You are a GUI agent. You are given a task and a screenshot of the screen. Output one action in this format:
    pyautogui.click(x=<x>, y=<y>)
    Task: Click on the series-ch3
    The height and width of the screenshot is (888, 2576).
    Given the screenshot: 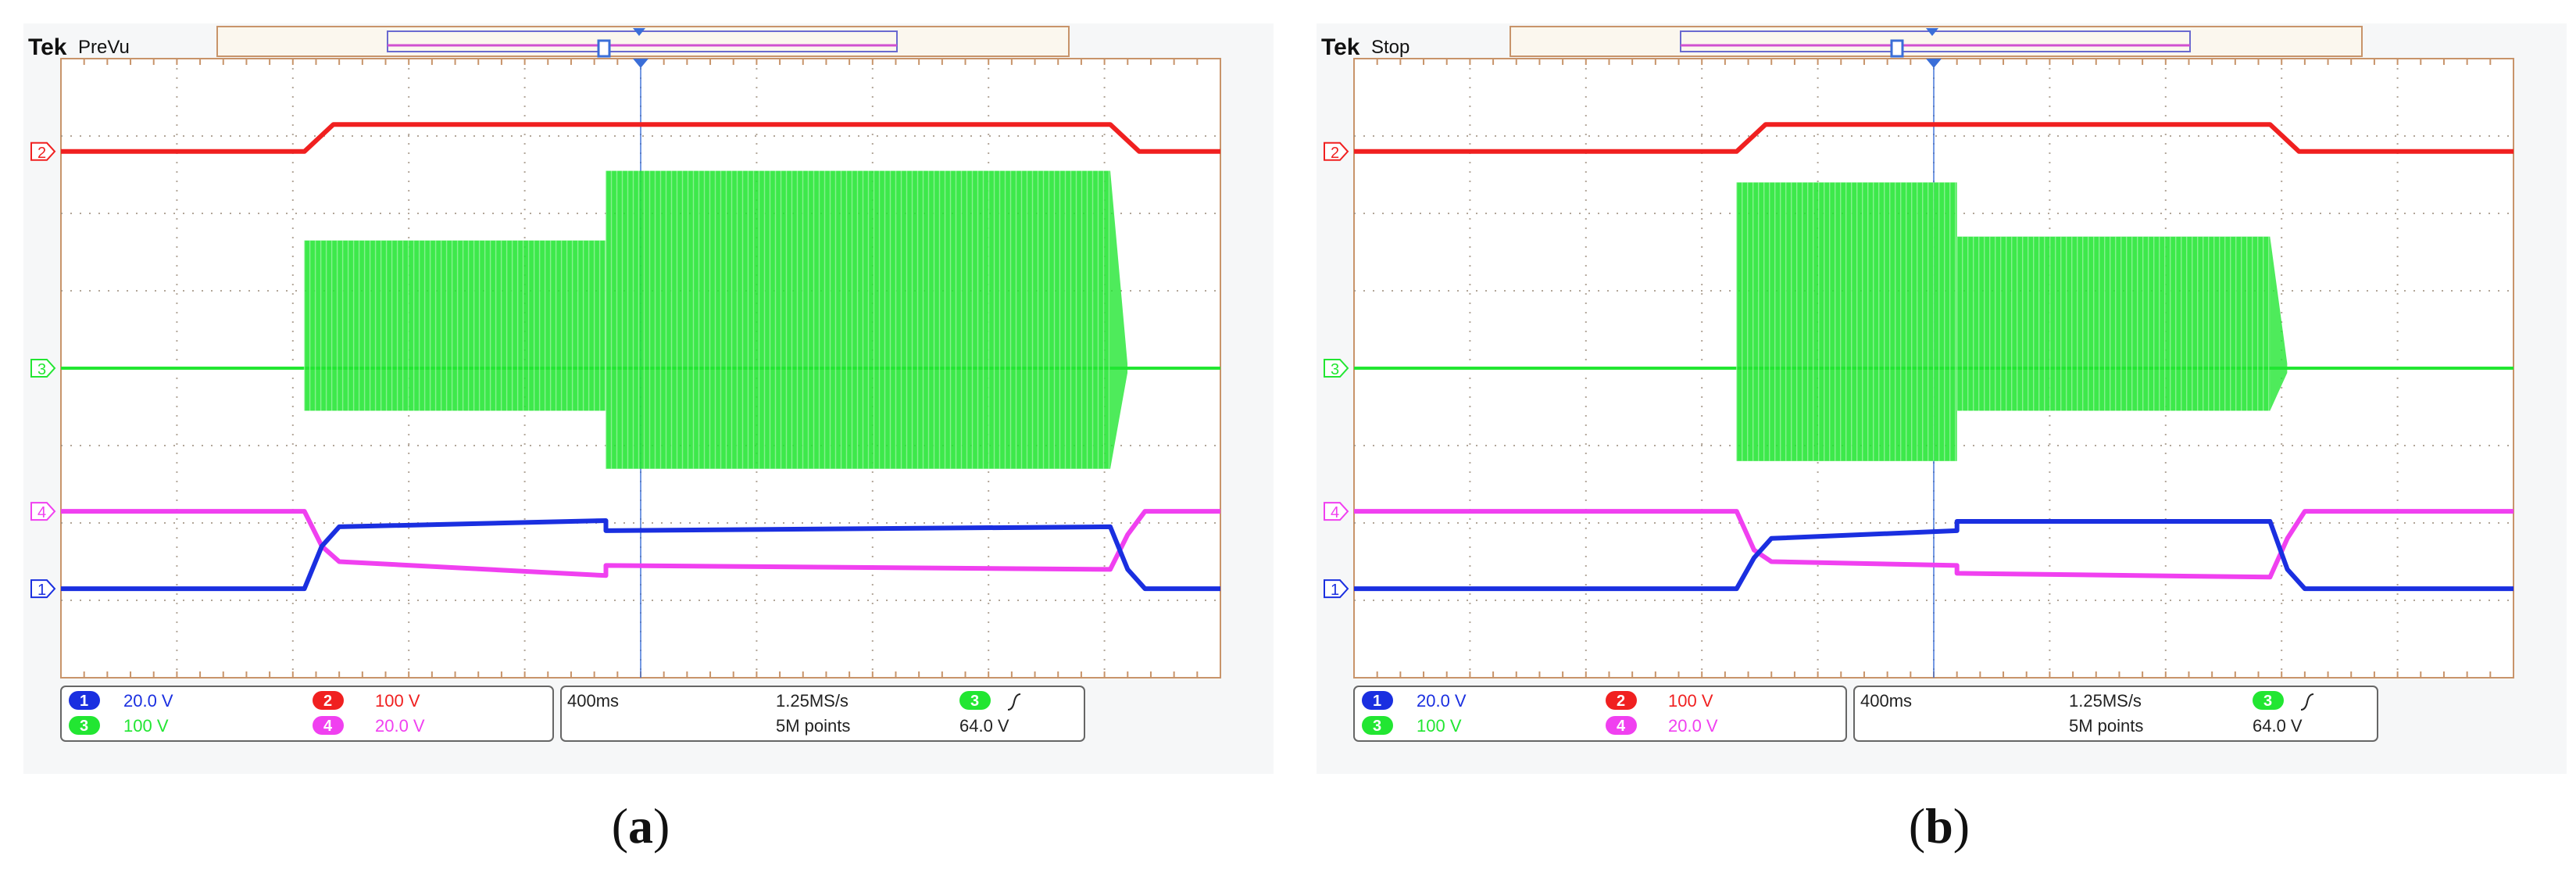 What is the action you would take?
    pyautogui.click(x=1934, y=321)
    